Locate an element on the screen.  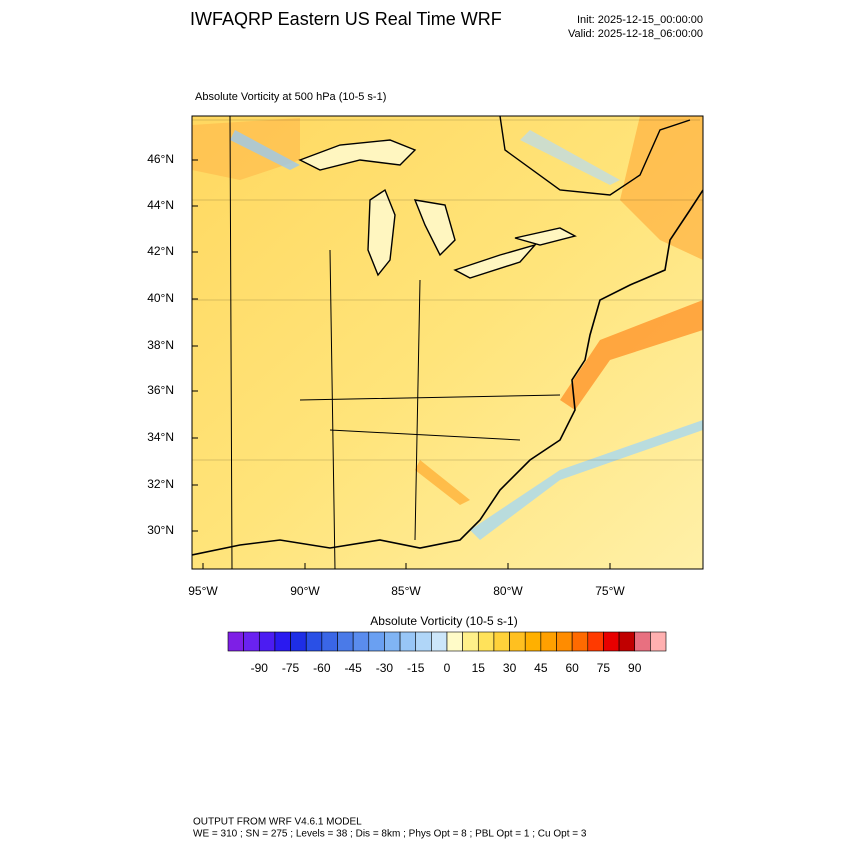
lat-label: 30°N is located at coordinates (160, 530).